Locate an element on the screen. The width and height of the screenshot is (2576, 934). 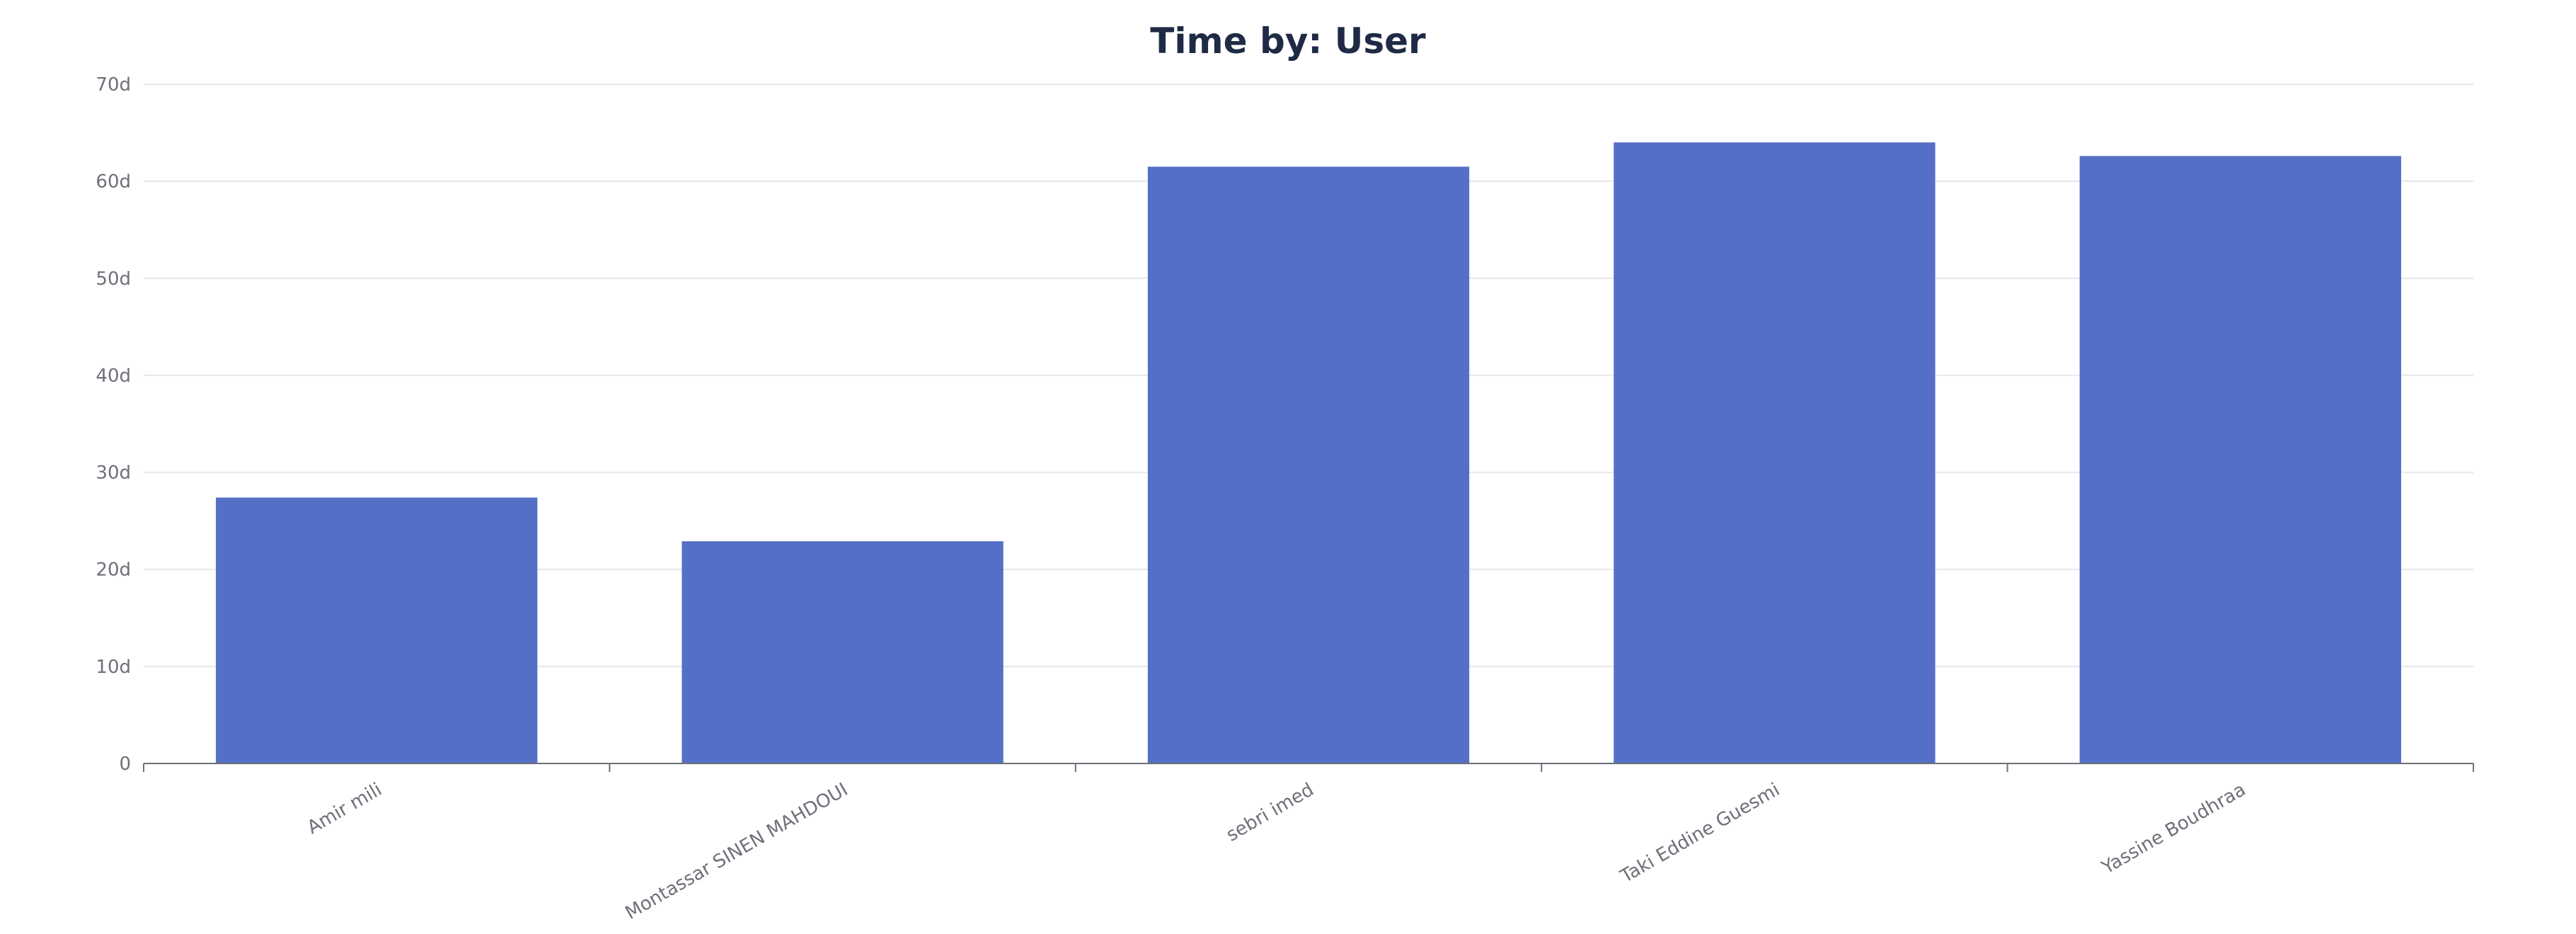
y-tick-label: 0 is located at coordinates (125, 764).